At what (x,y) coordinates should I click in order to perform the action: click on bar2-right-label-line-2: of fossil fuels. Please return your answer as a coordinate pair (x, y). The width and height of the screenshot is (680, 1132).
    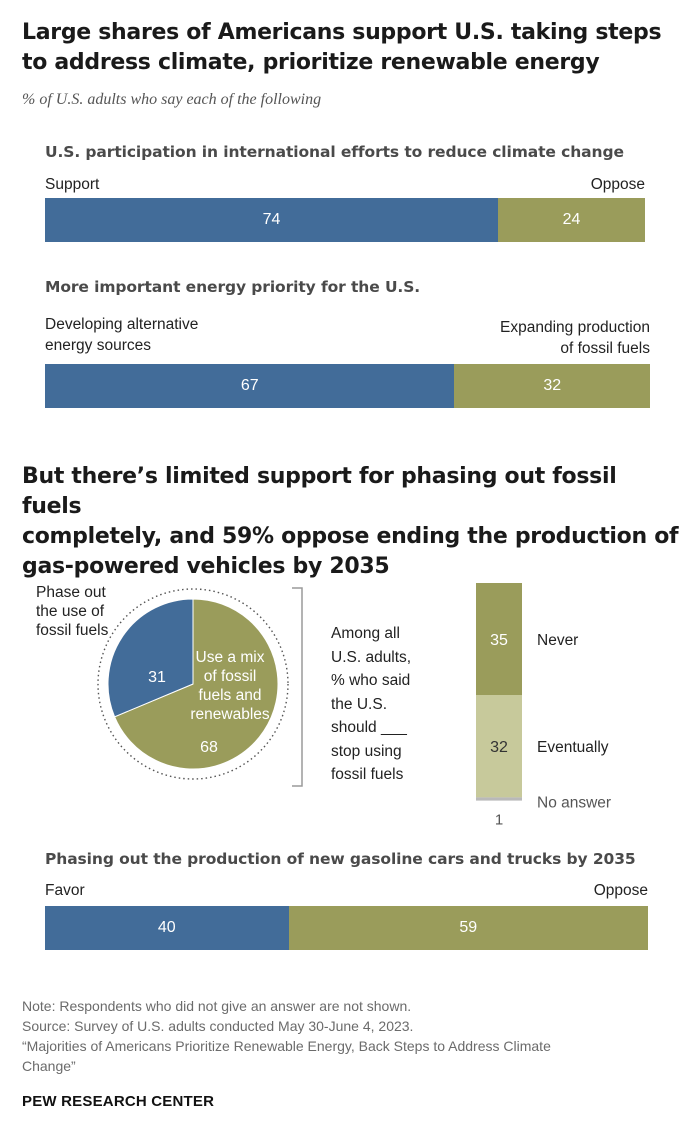
    Looking at the image, I should click on (605, 348).